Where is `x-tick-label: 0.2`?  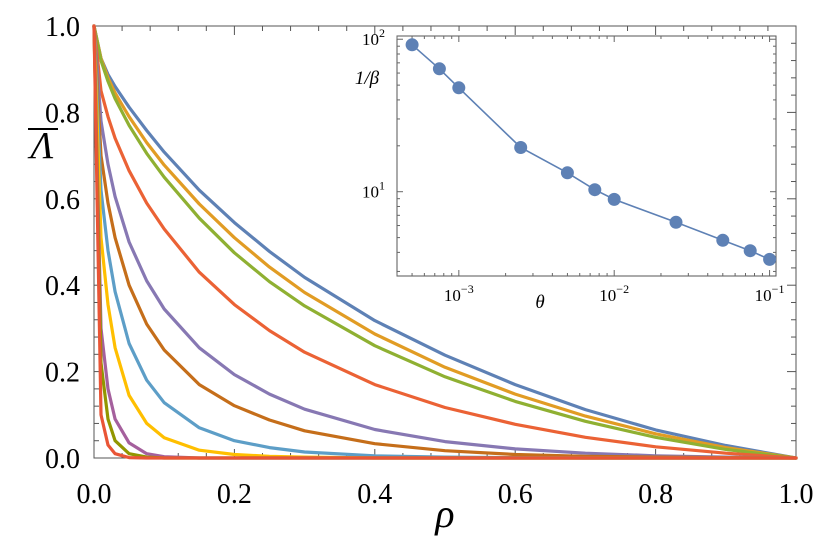
x-tick-label: 0.2 is located at coordinates (234, 494).